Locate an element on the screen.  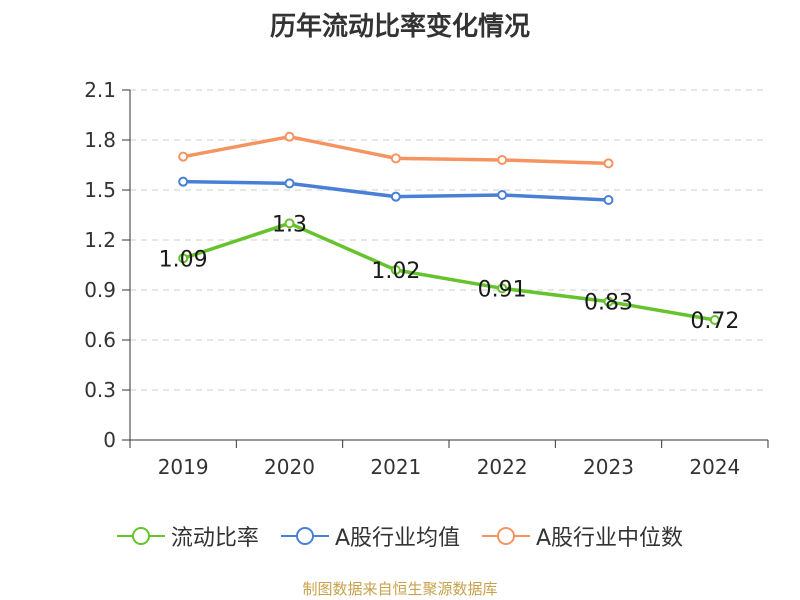
data-label: 1.09 is located at coordinates (183, 259).